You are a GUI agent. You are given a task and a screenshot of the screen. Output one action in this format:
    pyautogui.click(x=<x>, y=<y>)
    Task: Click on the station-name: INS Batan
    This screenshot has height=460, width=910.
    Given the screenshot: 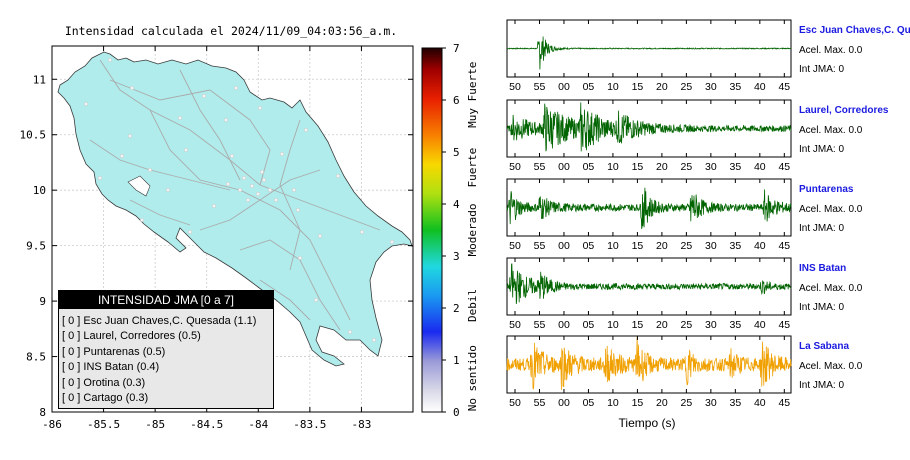 What is the action you would take?
    pyautogui.click(x=822, y=268)
    